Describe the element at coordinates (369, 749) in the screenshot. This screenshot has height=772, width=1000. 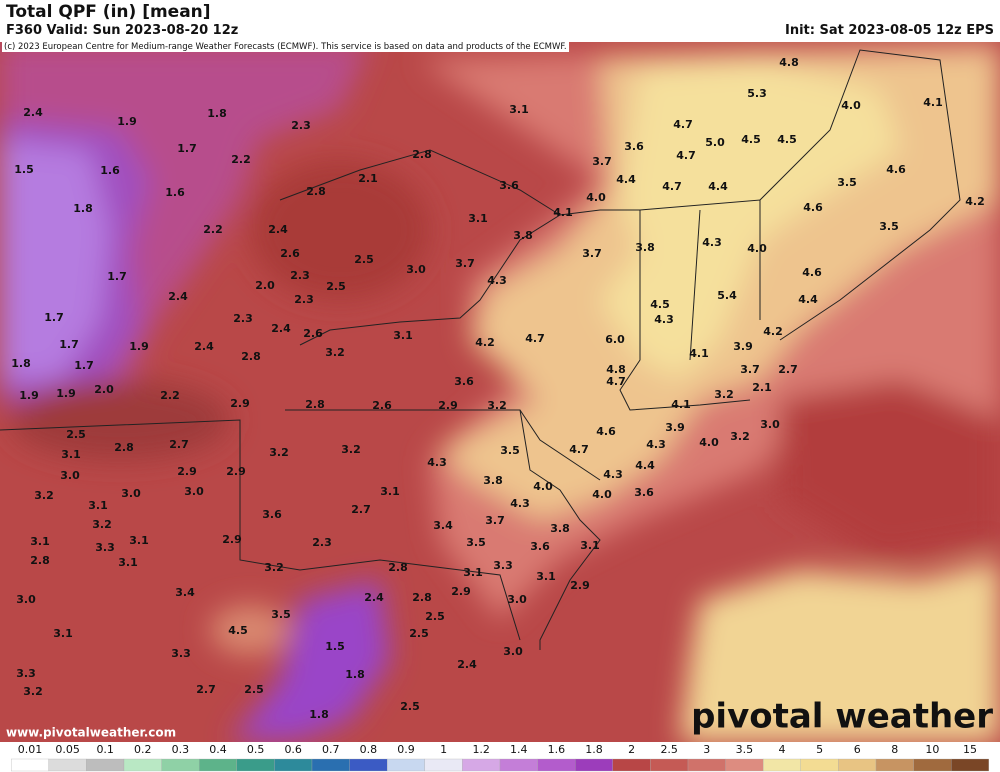
I see `legend-label: 0.8` at that location.